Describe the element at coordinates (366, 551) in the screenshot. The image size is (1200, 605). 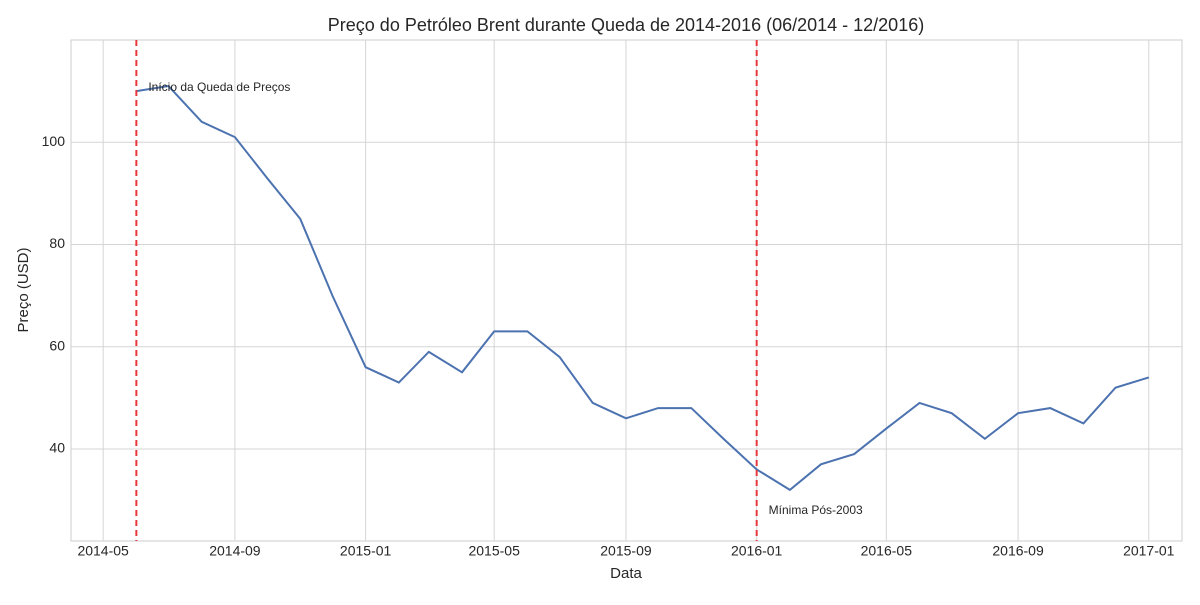
I see `x-tick-label: 2015-01` at that location.